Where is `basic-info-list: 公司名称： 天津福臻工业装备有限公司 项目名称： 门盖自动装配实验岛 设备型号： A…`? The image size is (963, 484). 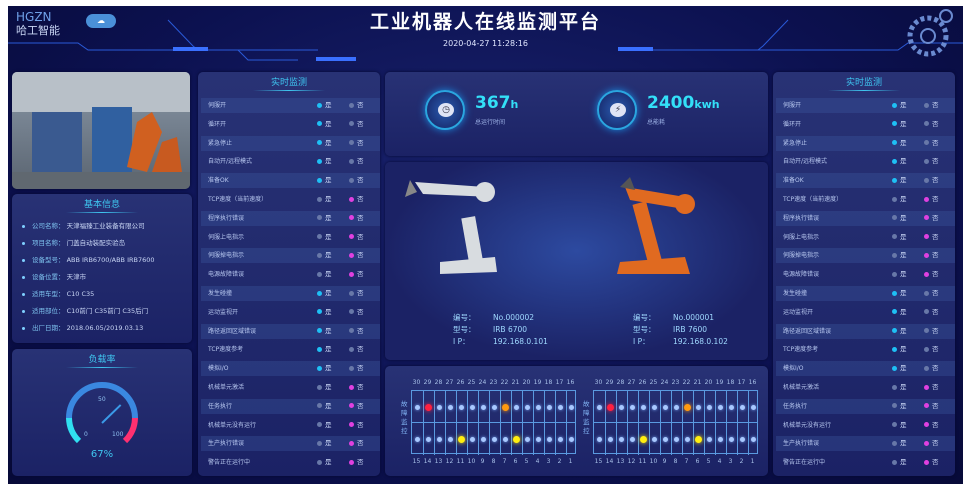
basic-info-list: 公司名称： 天津福臻工业装备有限公司 项目名称： 门盖自动装配实验岛 设备型号： A… is located at coordinates (102, 277).